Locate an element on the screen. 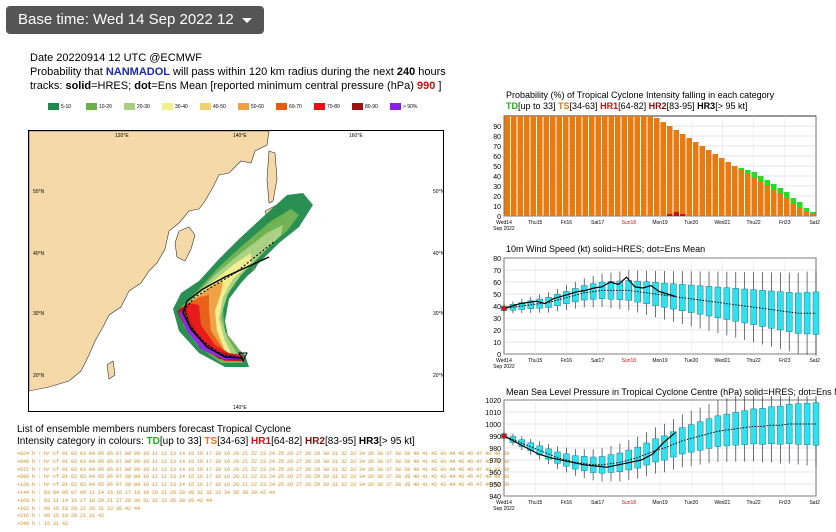 This screenshot has width=836, height=532. taiwan is located at coordinates (111, 370).